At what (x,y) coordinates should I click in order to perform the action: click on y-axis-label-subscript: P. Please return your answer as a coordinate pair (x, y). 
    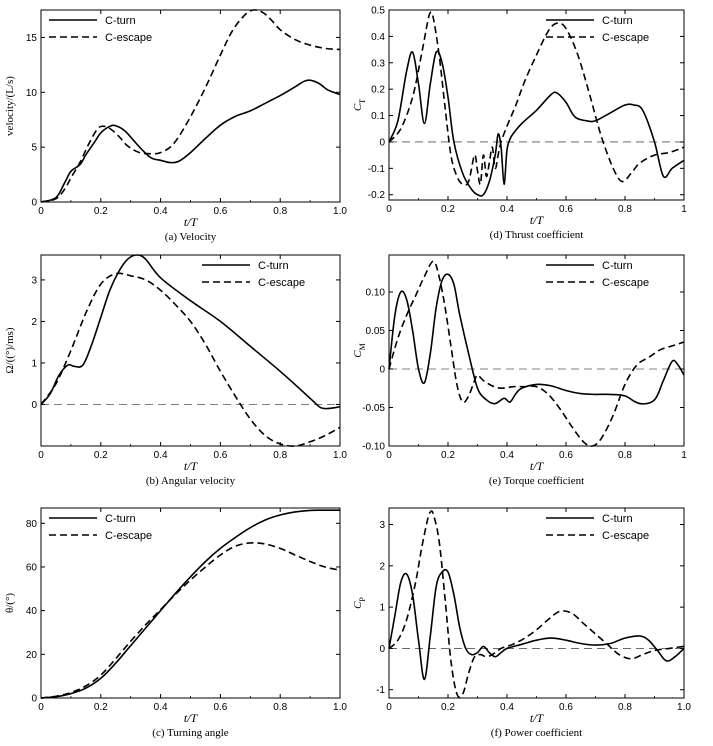
    Looking at the image, I should click on (362, 599).